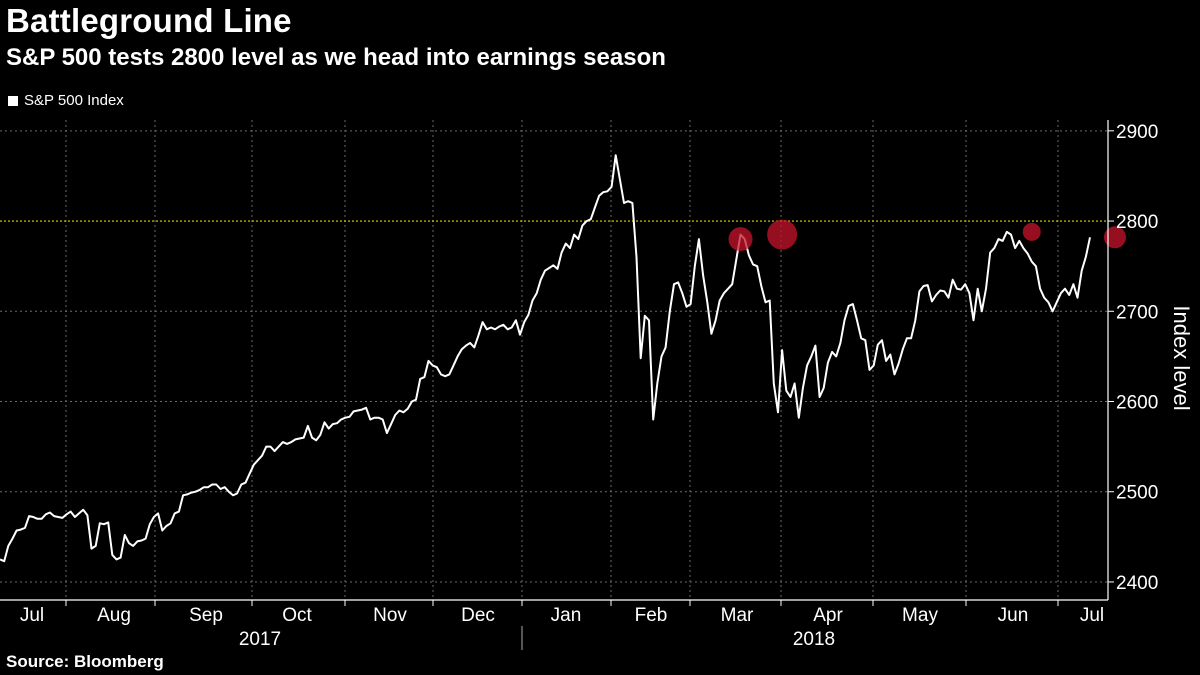 This screenshot has height=675, width=1200. I want to click on legend: S&P 500 Index, so click(66, 100).